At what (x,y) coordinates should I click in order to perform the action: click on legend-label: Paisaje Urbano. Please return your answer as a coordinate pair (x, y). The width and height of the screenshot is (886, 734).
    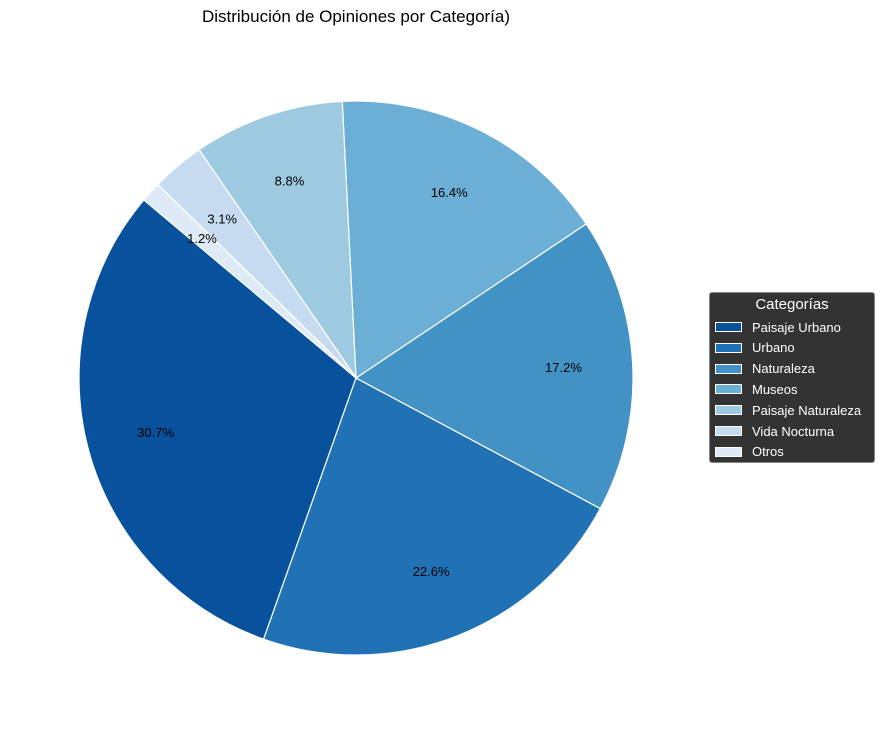
    Looking at the image, I should click on (796, 327).